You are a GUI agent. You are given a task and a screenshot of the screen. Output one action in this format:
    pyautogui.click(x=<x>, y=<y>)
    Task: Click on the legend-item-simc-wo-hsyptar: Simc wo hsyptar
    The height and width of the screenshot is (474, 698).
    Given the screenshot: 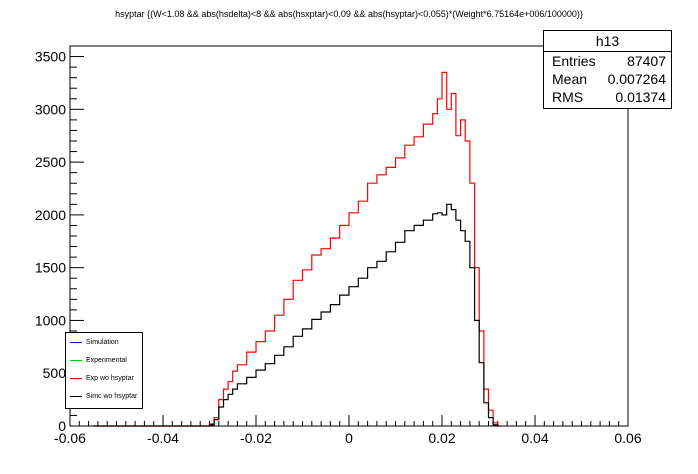 What is the action you would take?
    pyautogui.click(x=104, y=396)
    